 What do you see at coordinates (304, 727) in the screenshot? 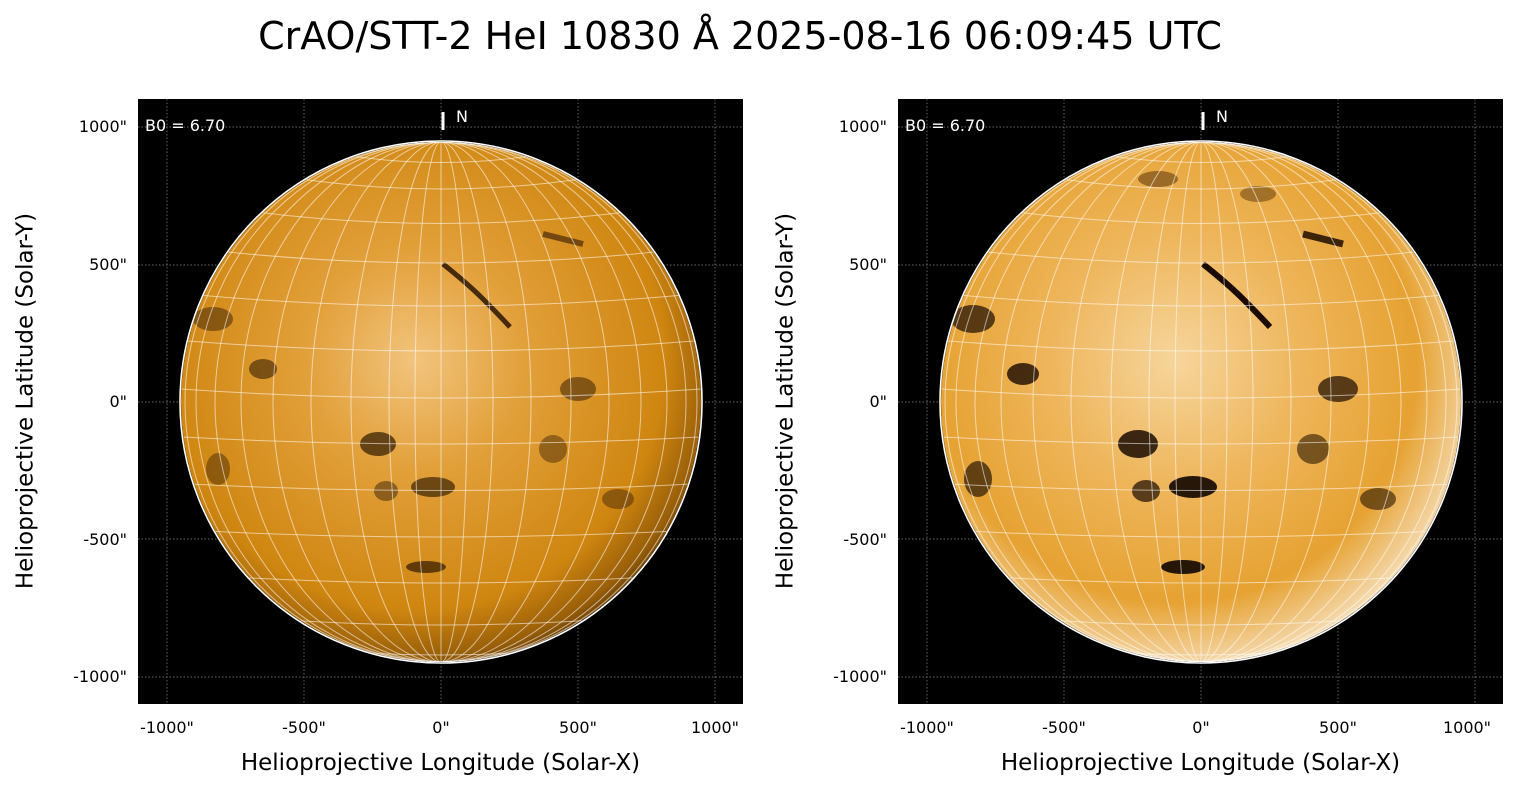
I see `left-xtick: -500"` at bounding box center [304, 727].